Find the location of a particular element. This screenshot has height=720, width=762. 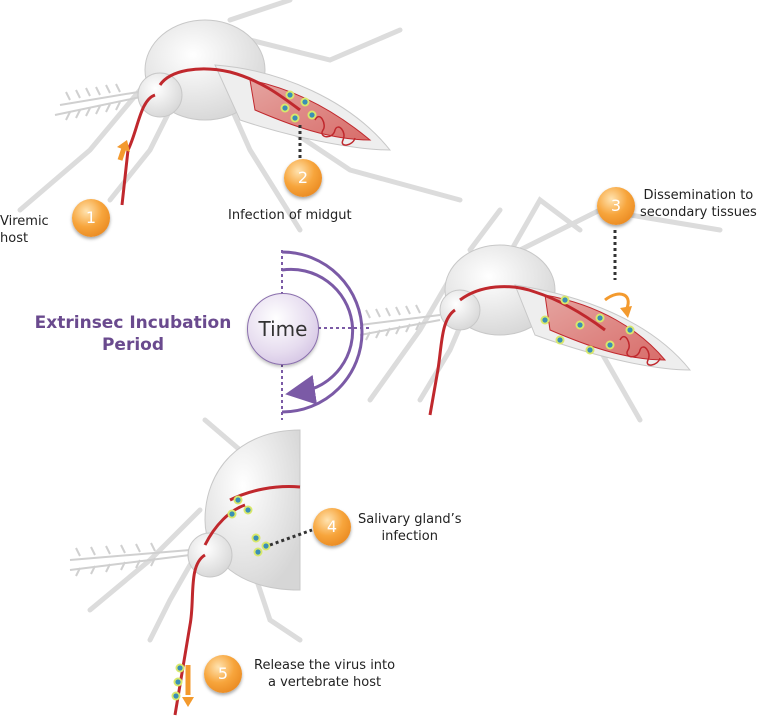

label-viremic-line1: Viremic is located at coordinates (24, 221).